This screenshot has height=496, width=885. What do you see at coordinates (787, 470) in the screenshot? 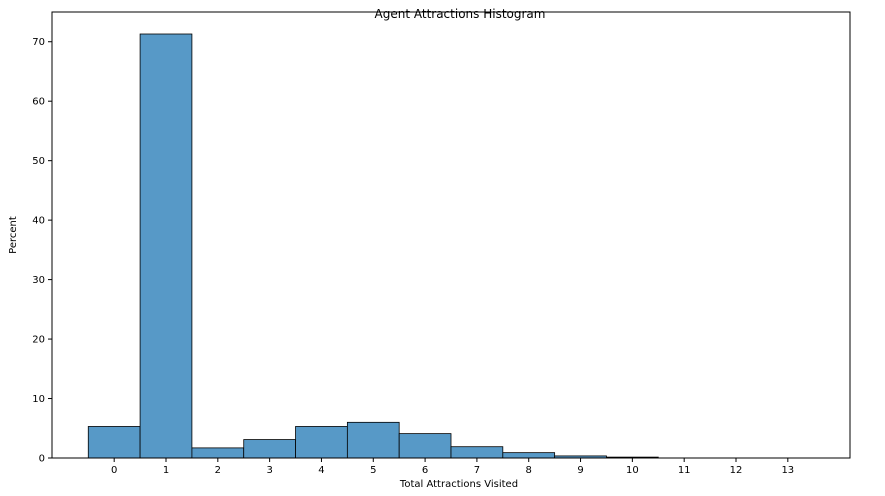
I see `x-tick-label: 13` at bounding box center [787, 470].